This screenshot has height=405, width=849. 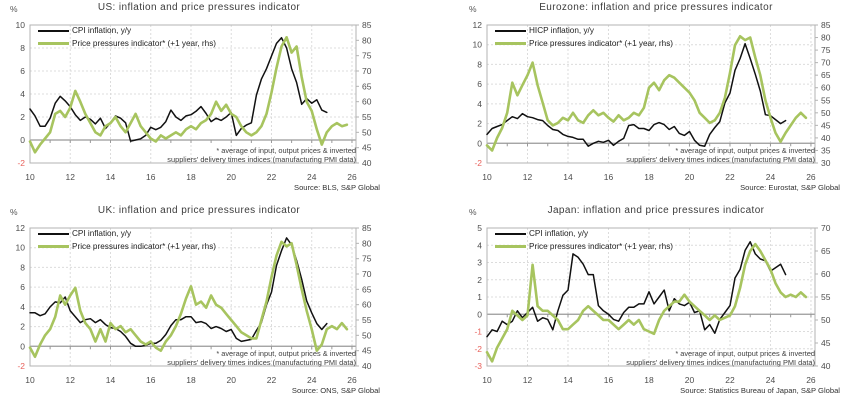 I want to click on svg-text: 80, so click(x=367, y=40).